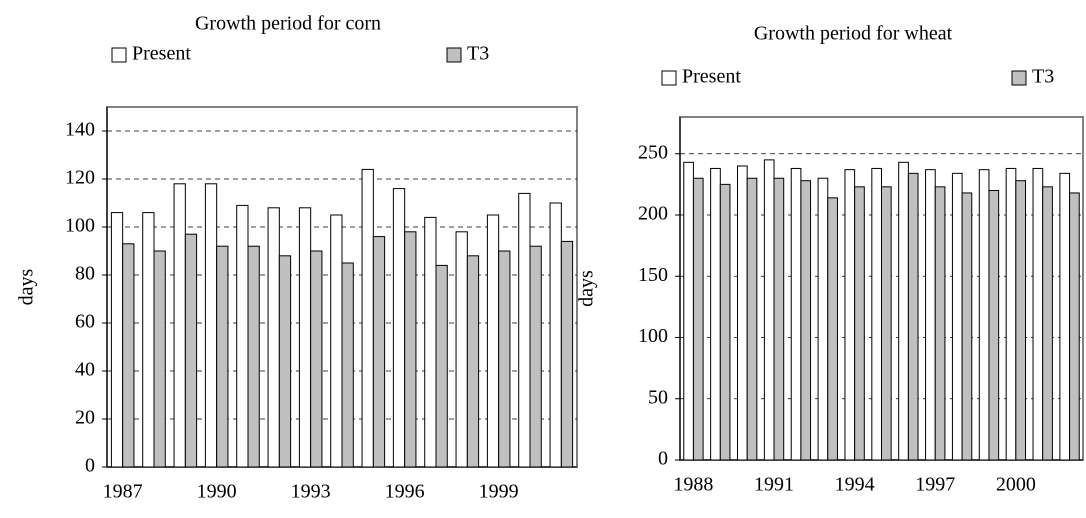 The height and width of the screenshot is (518, 1086). Describe the element at coordinates (774, 485) in the screenshot. I see `x-tick-label: 1991` at that location.